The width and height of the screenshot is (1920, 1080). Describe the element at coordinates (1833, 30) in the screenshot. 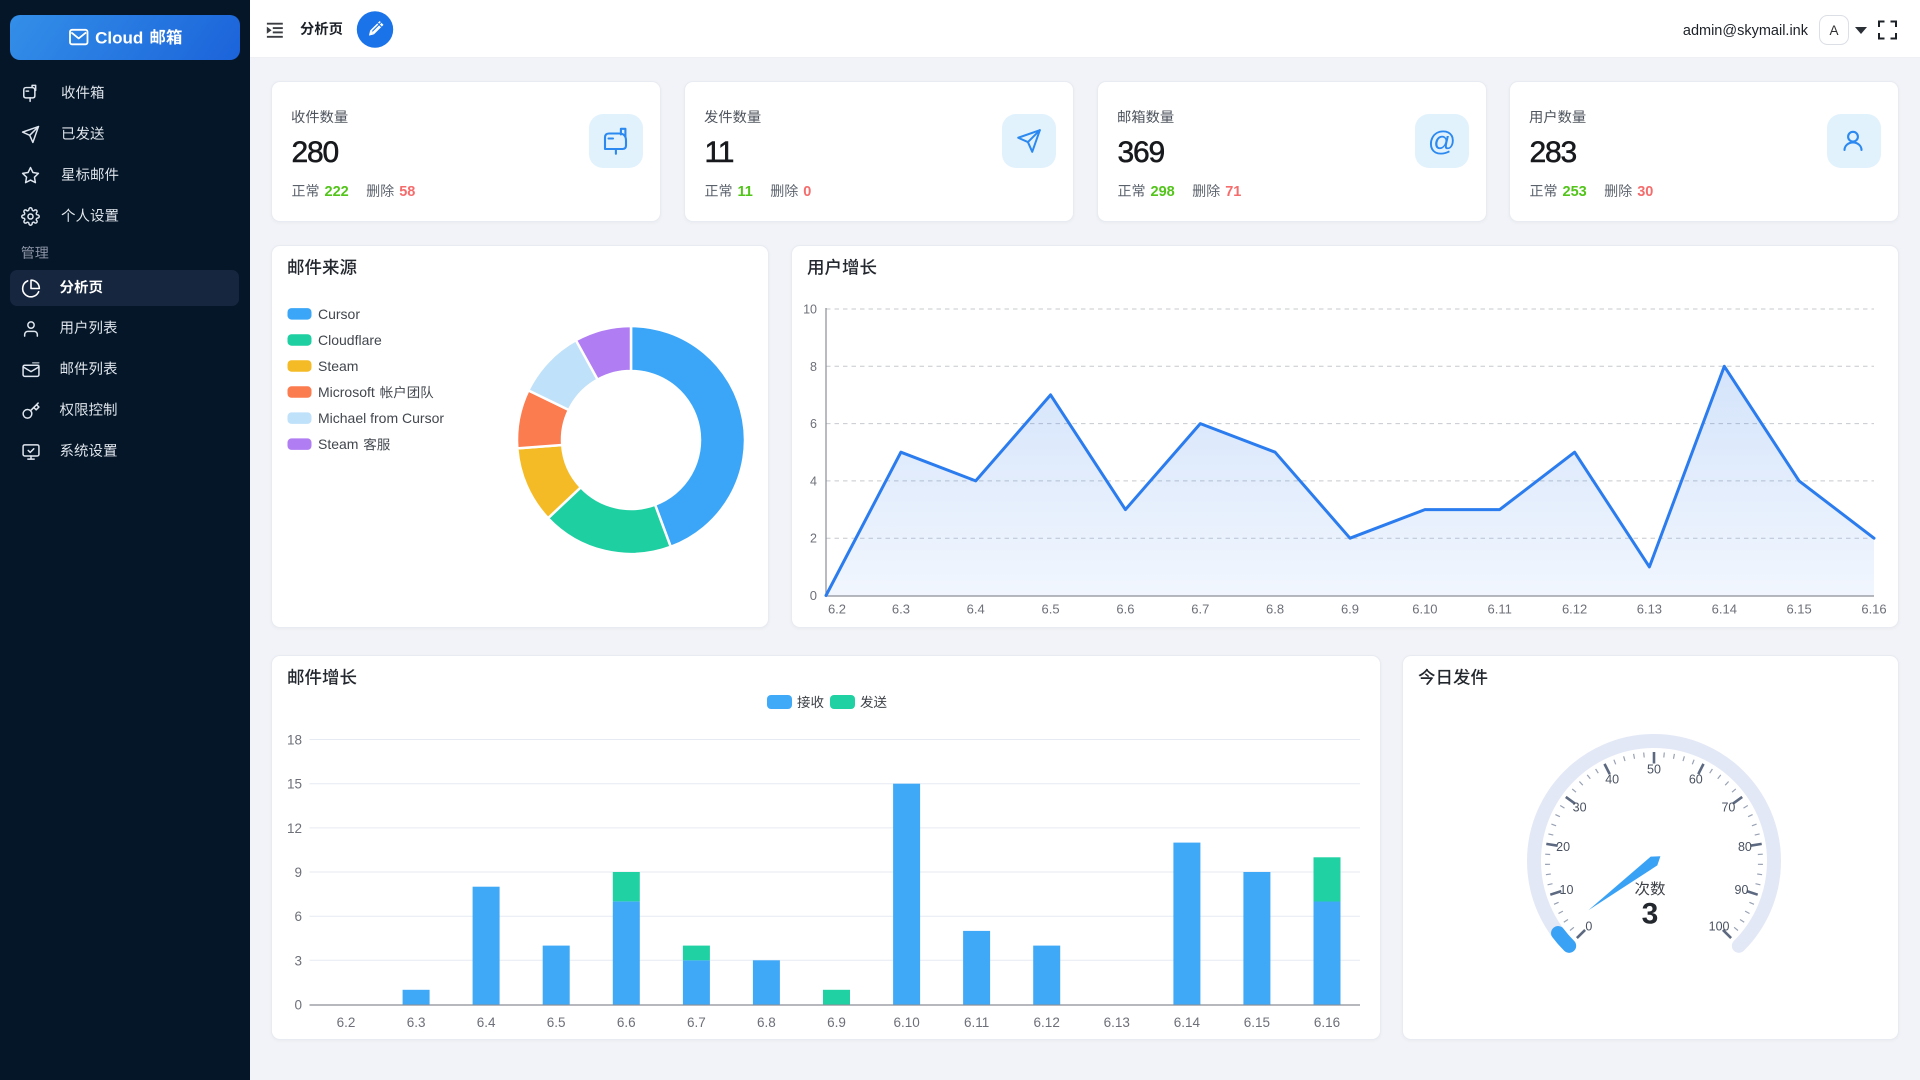

I see `svg-text: A` at that location.